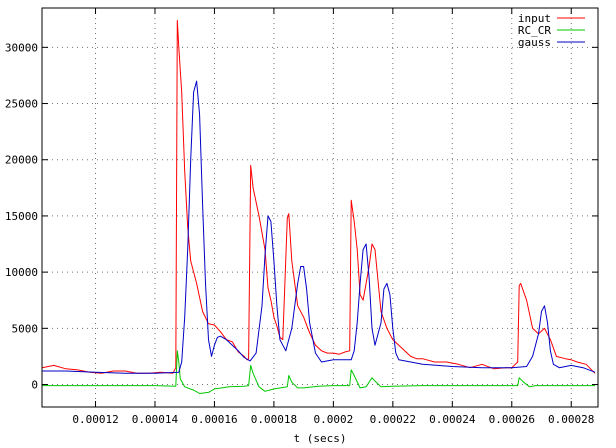 This screenshot has width=616, height=448. Describe the element at coordinates (318, 372) in the screenshot. I see `series-line-rc-cr` at that location.